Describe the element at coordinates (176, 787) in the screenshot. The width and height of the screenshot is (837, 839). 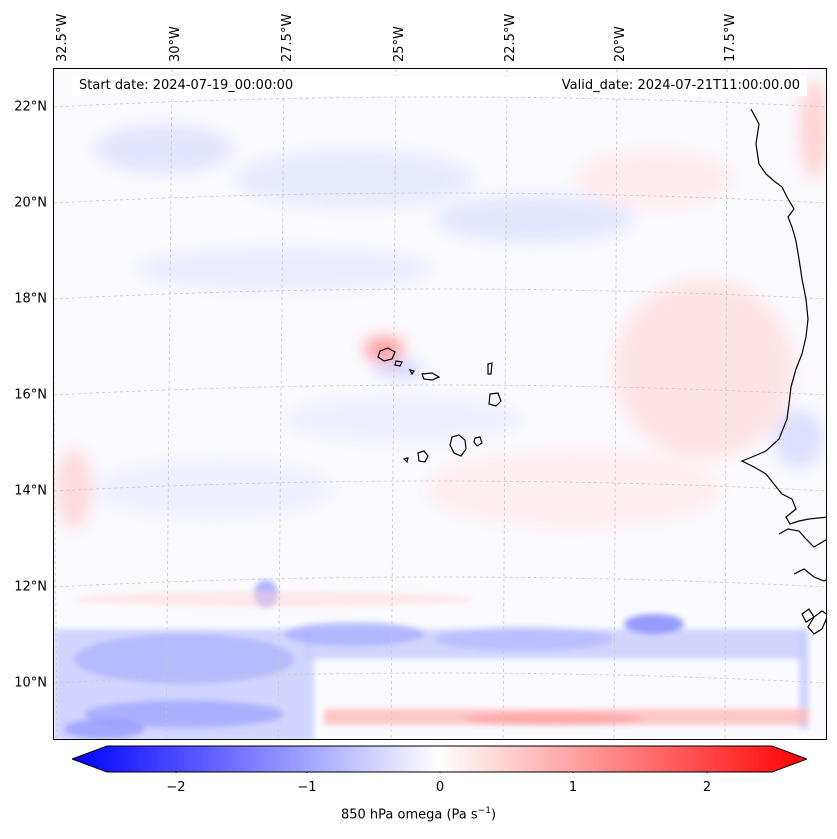
I see `colorbar-tick-label: −2` at that location.